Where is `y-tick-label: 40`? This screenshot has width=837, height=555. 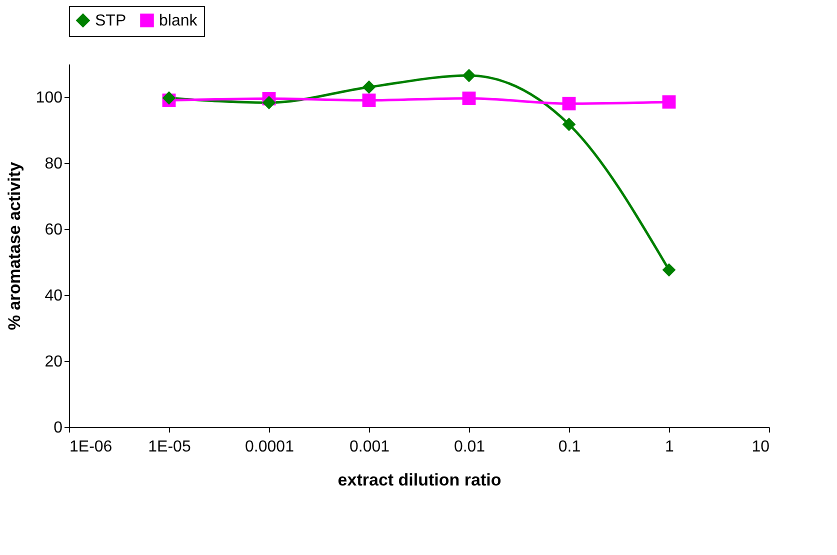
y-tick-label: 40 is located at coordinates (53, 296).